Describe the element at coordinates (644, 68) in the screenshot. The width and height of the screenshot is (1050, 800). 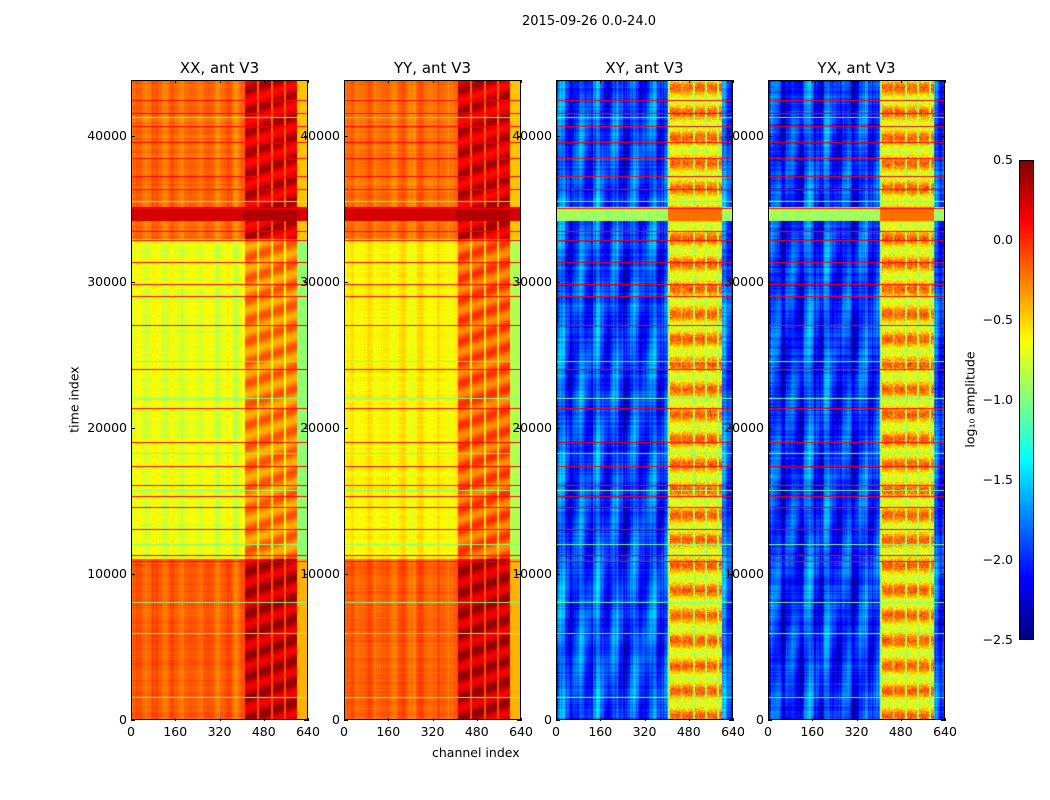
I see `panel-title: XY, ant V3` at that location.